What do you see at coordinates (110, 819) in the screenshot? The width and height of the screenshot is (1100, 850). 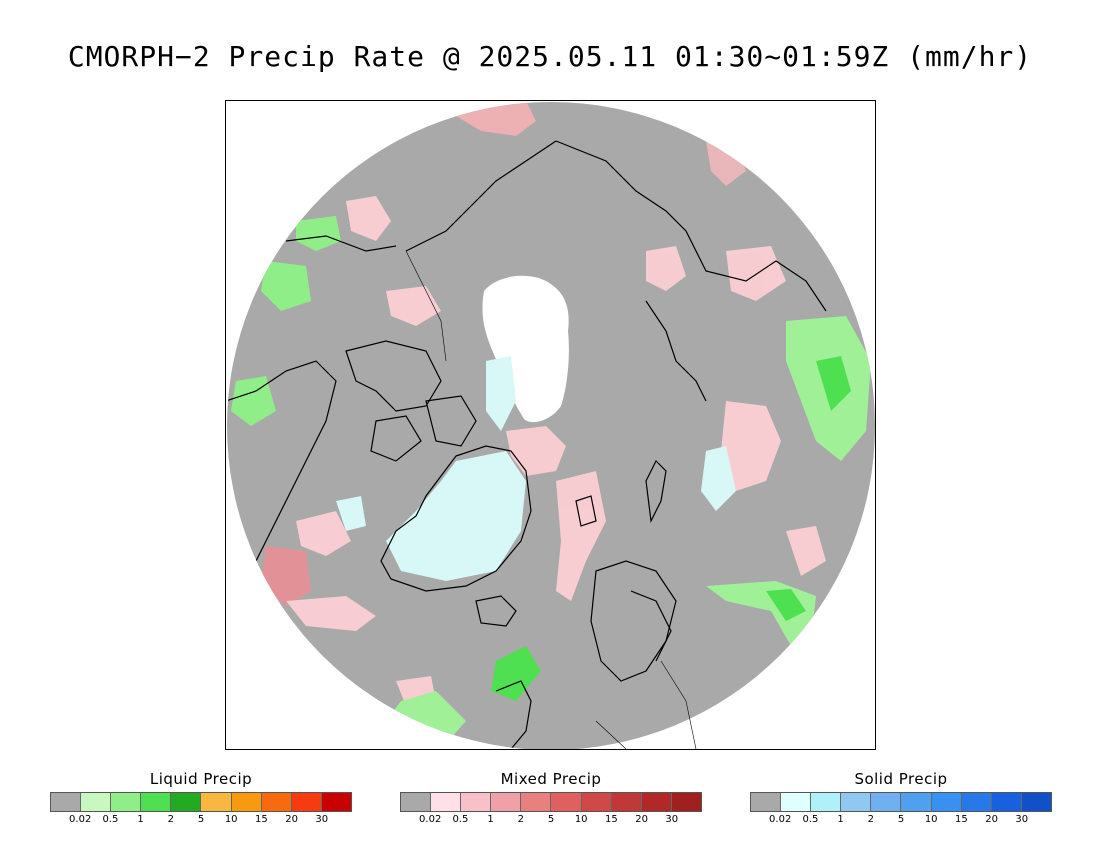 I see `legend-liquid-tick: 0.5` at bounding box center [110, 819].